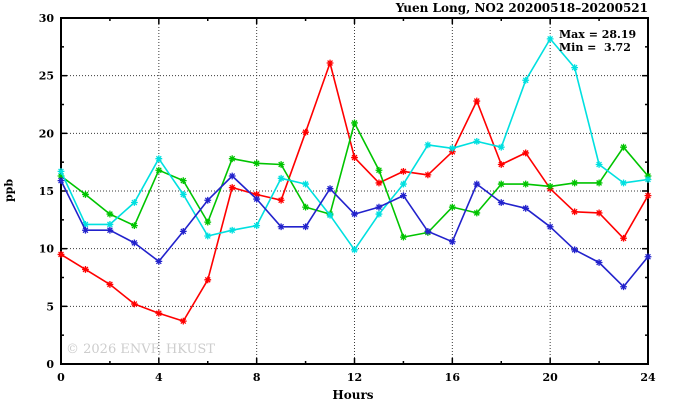  I want to click on x-axis-label: Hours, so click(353, 395).